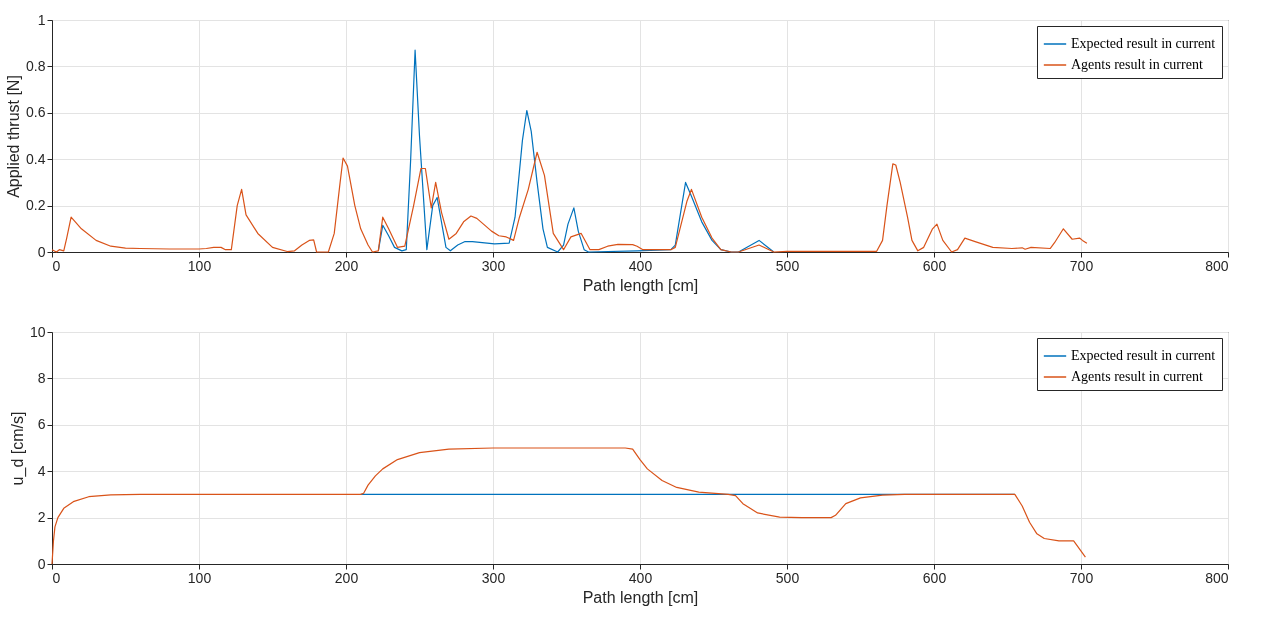 This screenshot has width=1282, height=635. I want to click on y-tick-label: 6, so click(41, 424).